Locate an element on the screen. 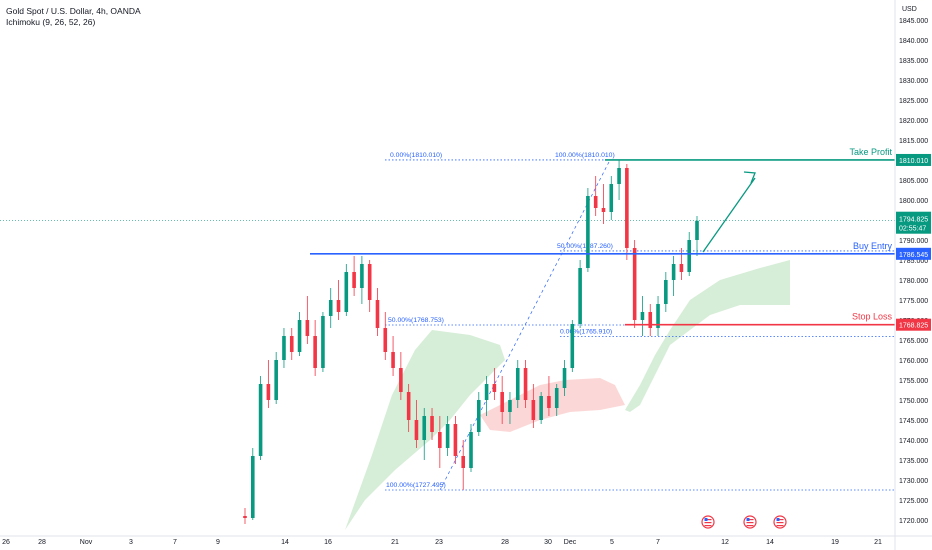  current-price-value: 1794.825 is located at coordinates (913, 220).